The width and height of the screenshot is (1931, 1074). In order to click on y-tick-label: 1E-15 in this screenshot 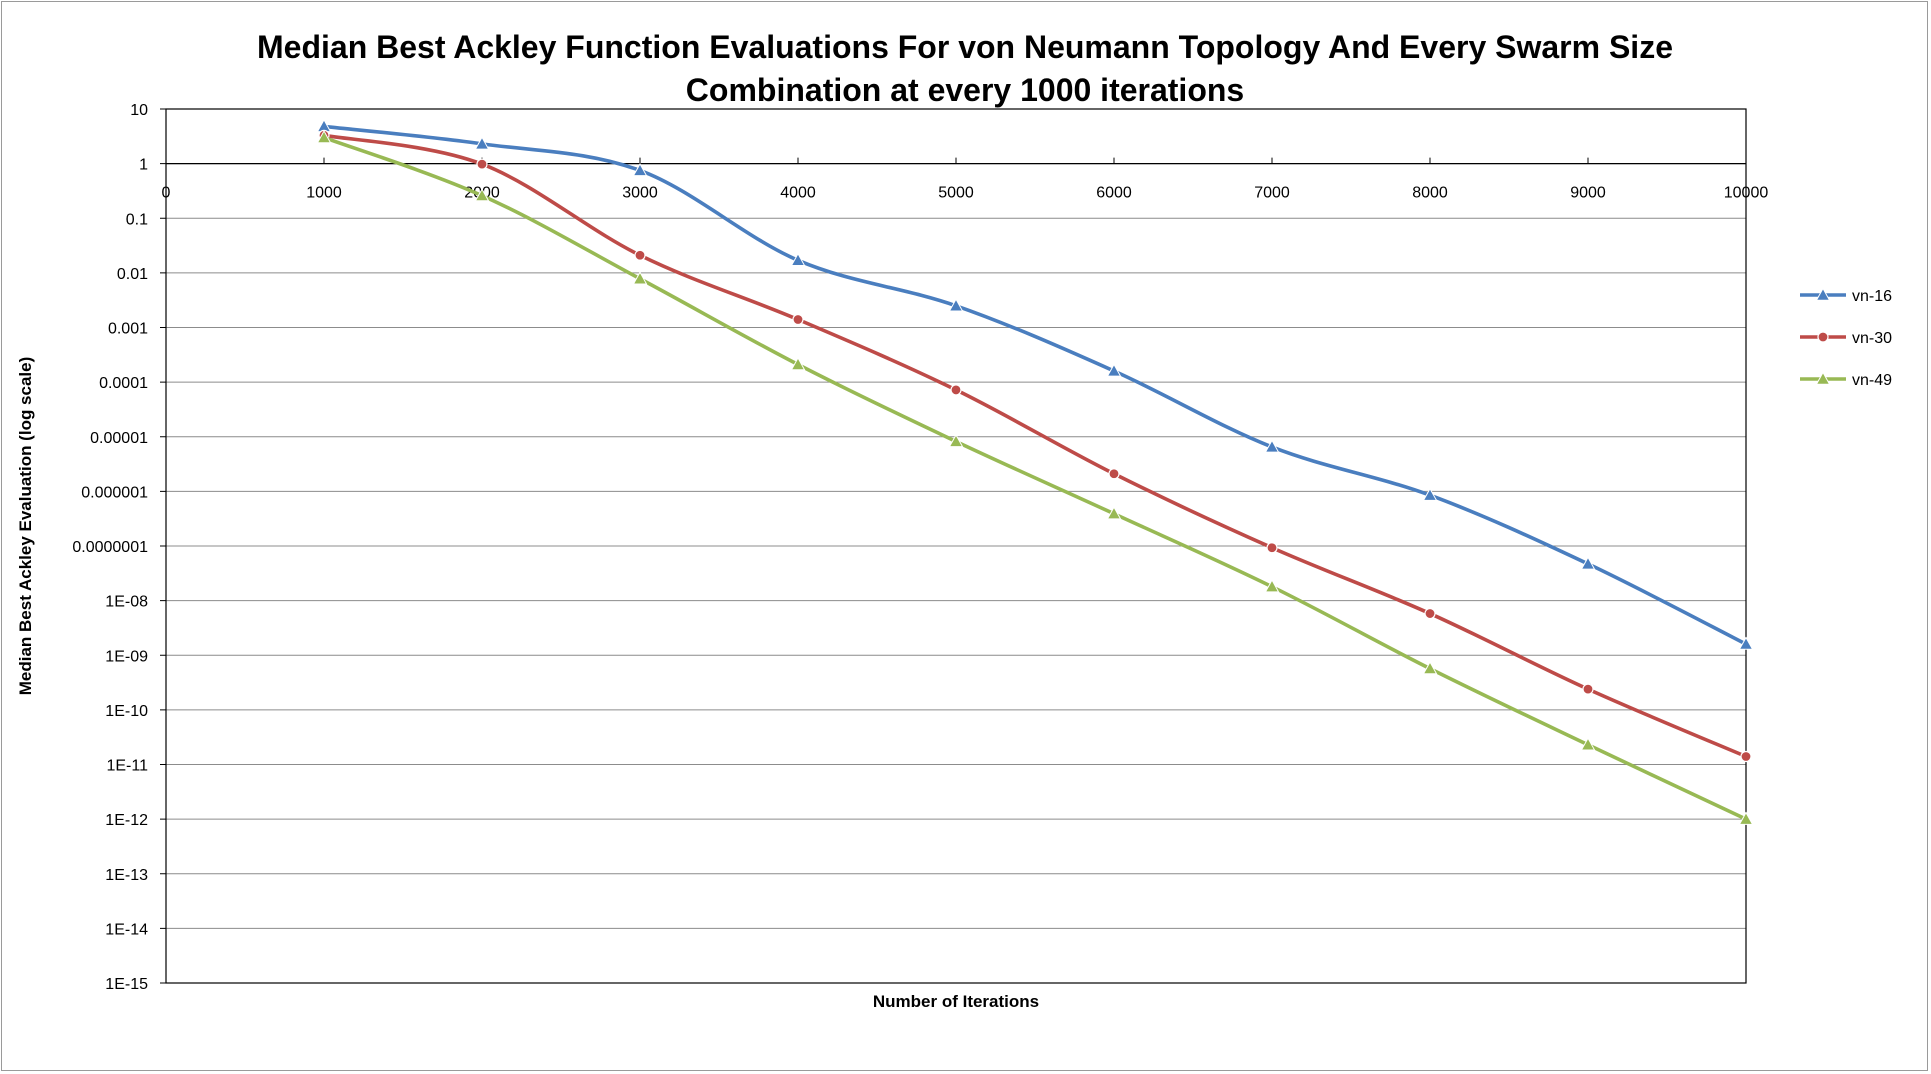, I will do `click(126, 984)`.